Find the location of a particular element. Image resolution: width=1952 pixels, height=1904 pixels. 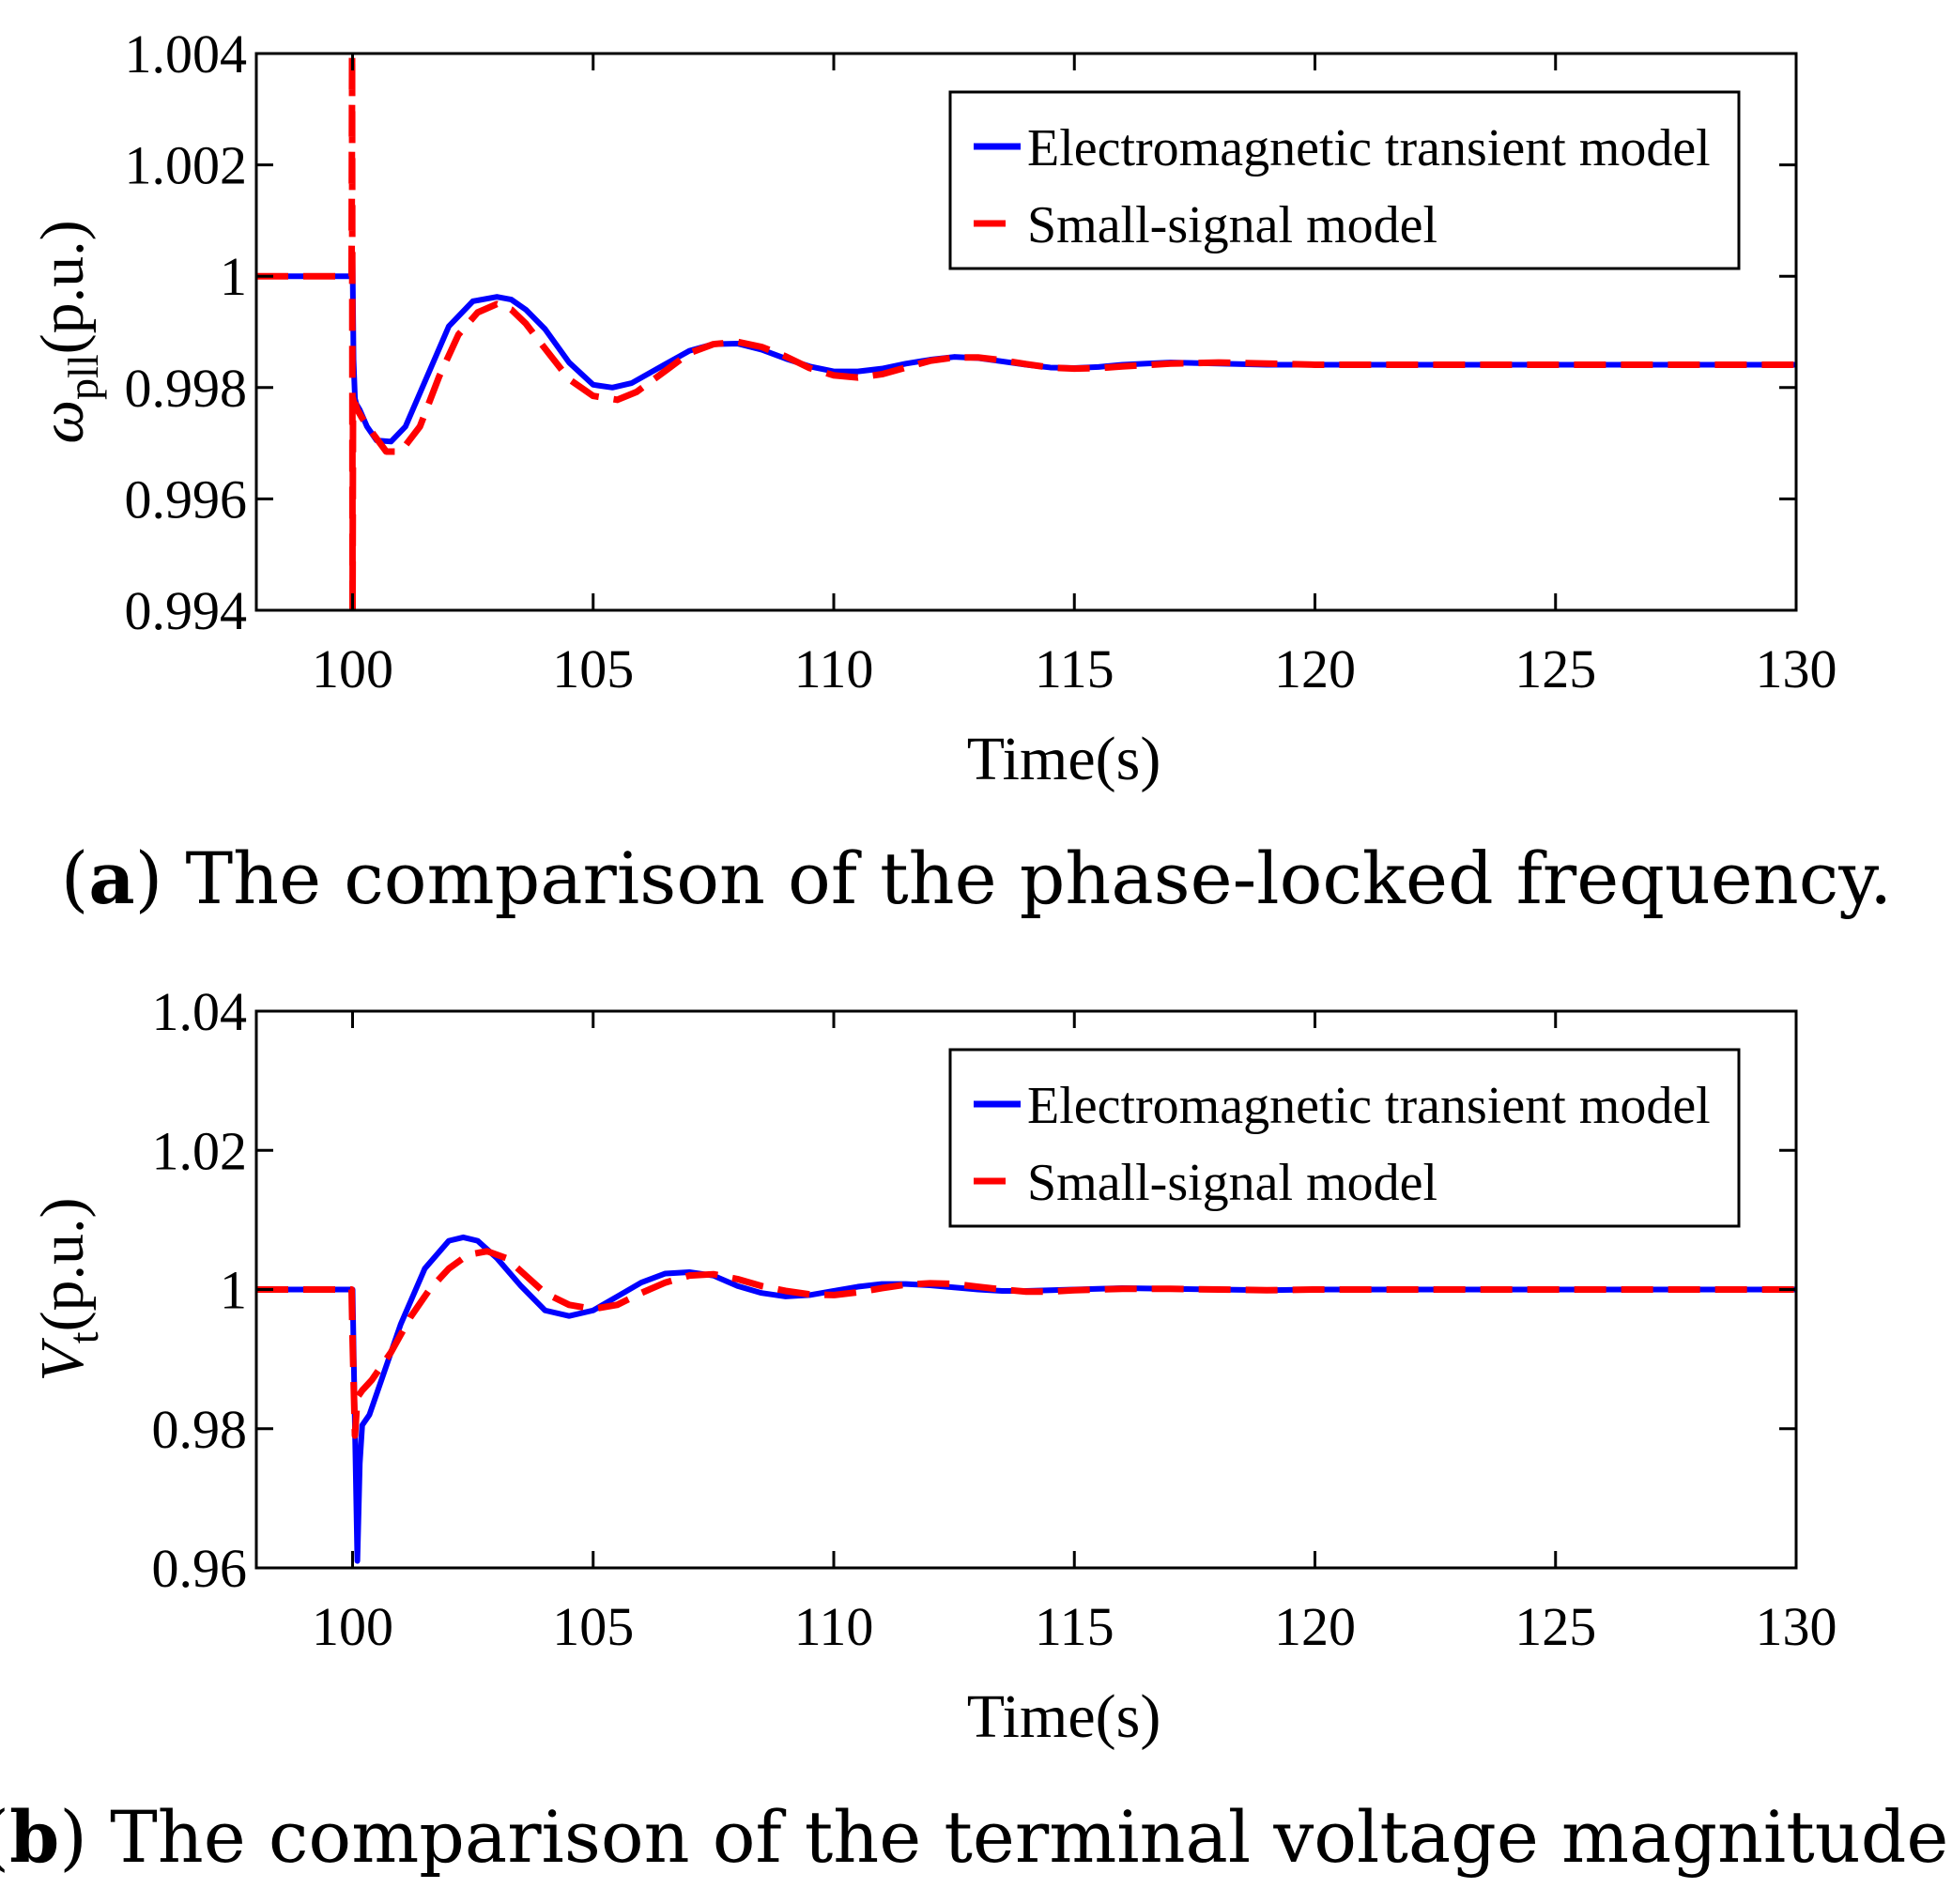

y-axis-title: Vt(p.u.) is located at coordinates (67, 1289).